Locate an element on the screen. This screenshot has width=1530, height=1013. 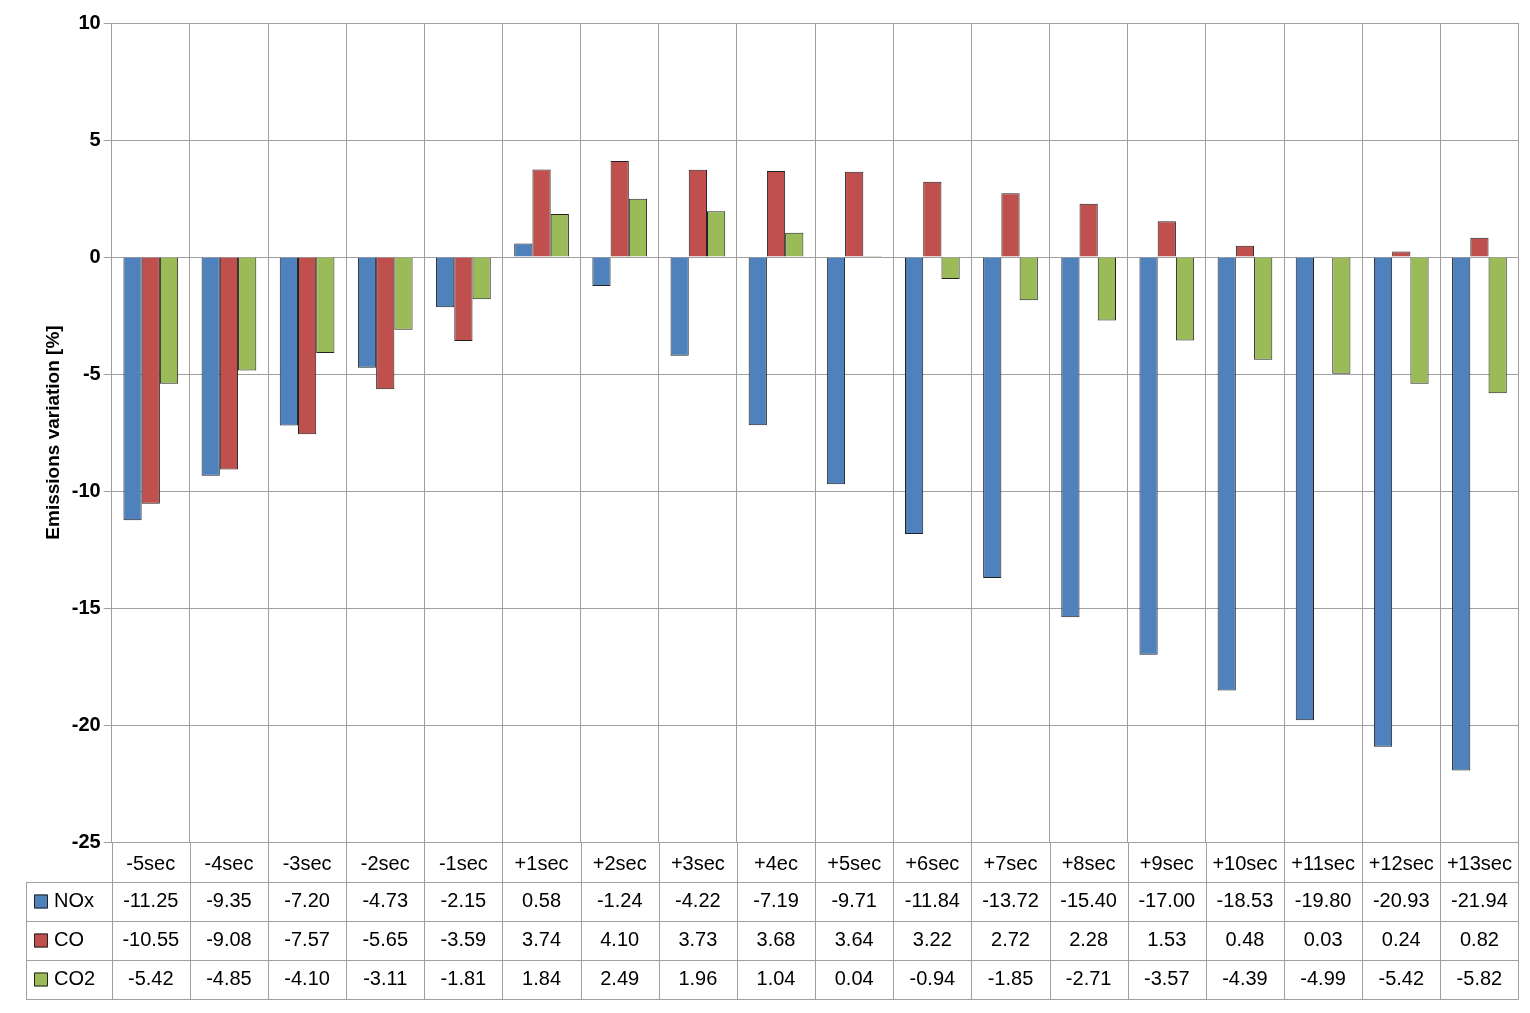
legend-label: CO2 is located at coordinates (75, 978).